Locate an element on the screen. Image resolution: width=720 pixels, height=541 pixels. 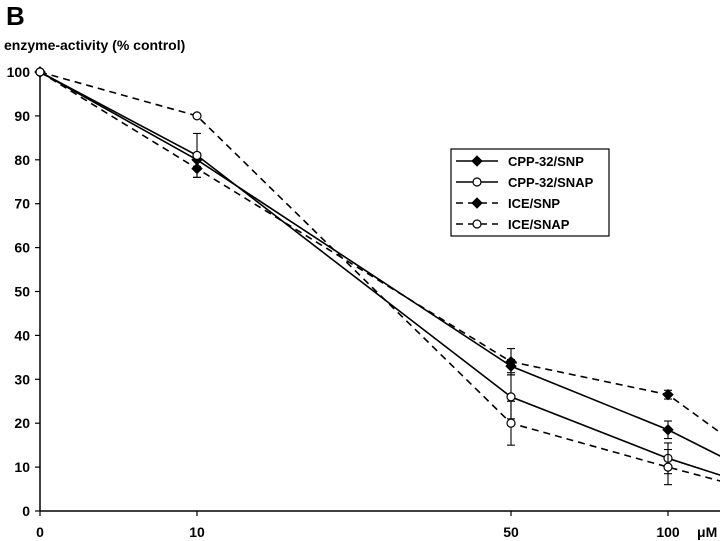
x-tick-label: 50 is located at coordinates (511, 532).